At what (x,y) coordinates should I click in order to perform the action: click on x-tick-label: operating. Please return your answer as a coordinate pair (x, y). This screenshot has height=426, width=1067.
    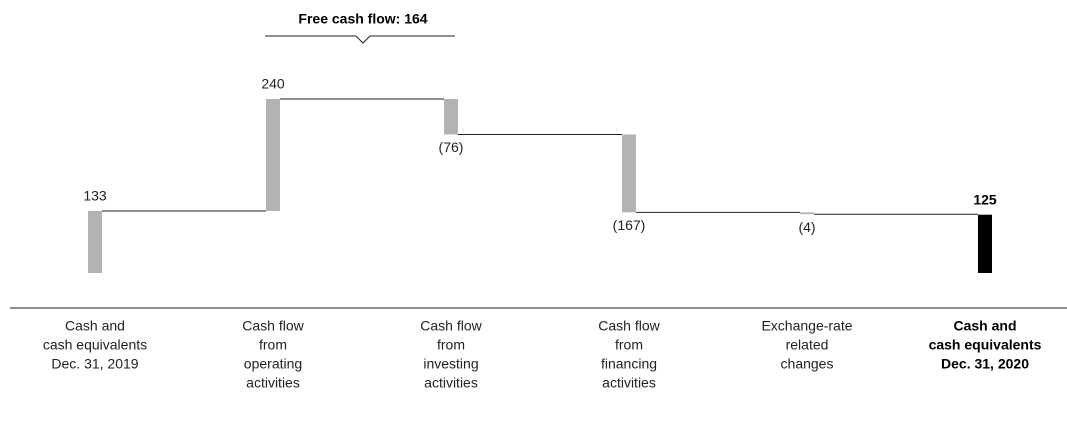
    Looking at the image, I should click on (273, 364).